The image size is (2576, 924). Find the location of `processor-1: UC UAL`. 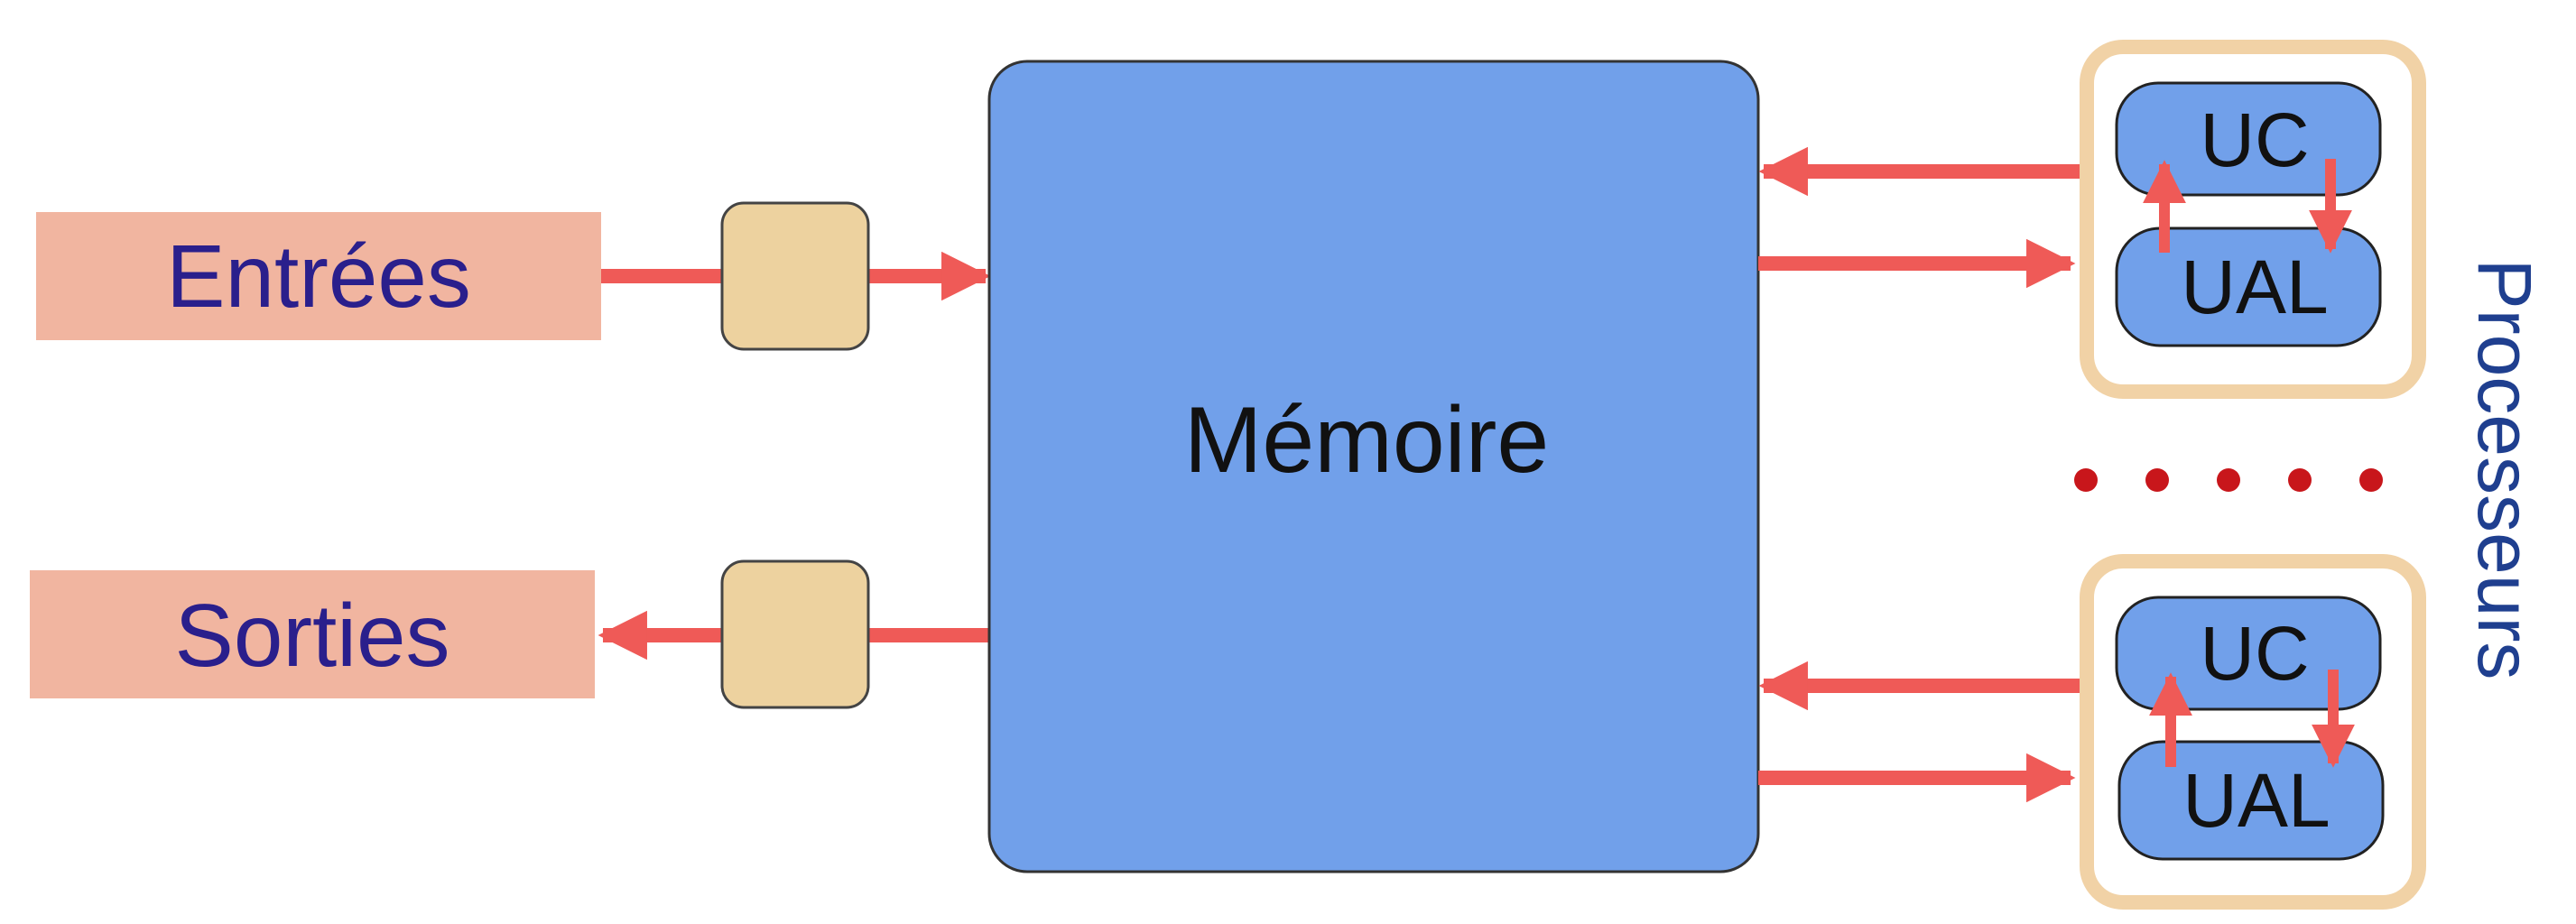

processor-1: UC UAL is located at coordinates (2253, 219).